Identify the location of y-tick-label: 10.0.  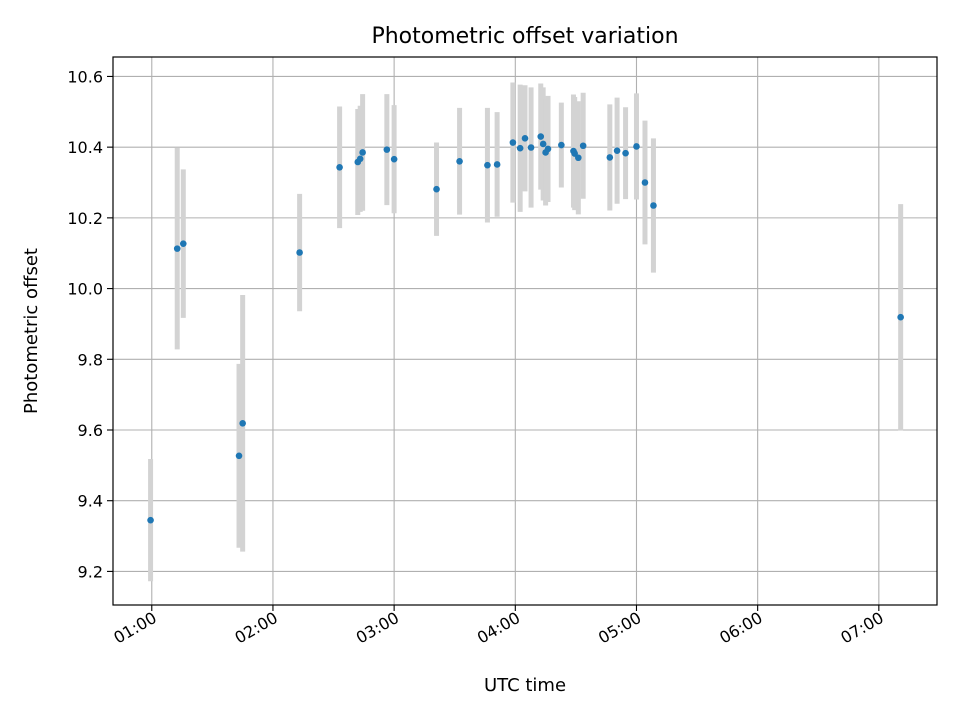
(85, 289).